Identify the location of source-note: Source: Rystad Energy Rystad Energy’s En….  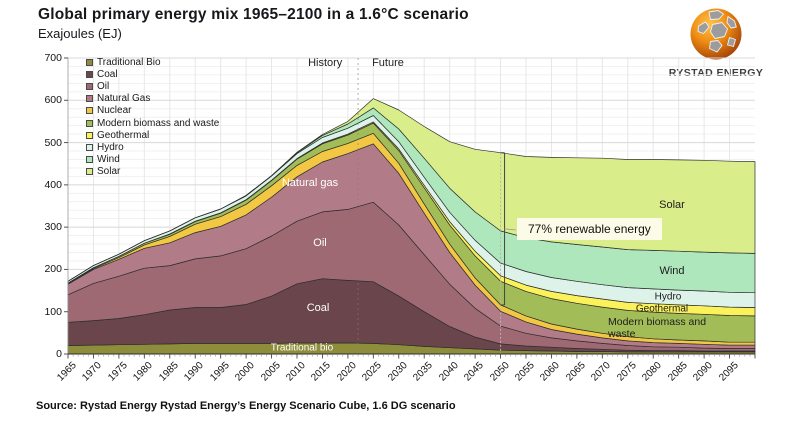
(246, 406).